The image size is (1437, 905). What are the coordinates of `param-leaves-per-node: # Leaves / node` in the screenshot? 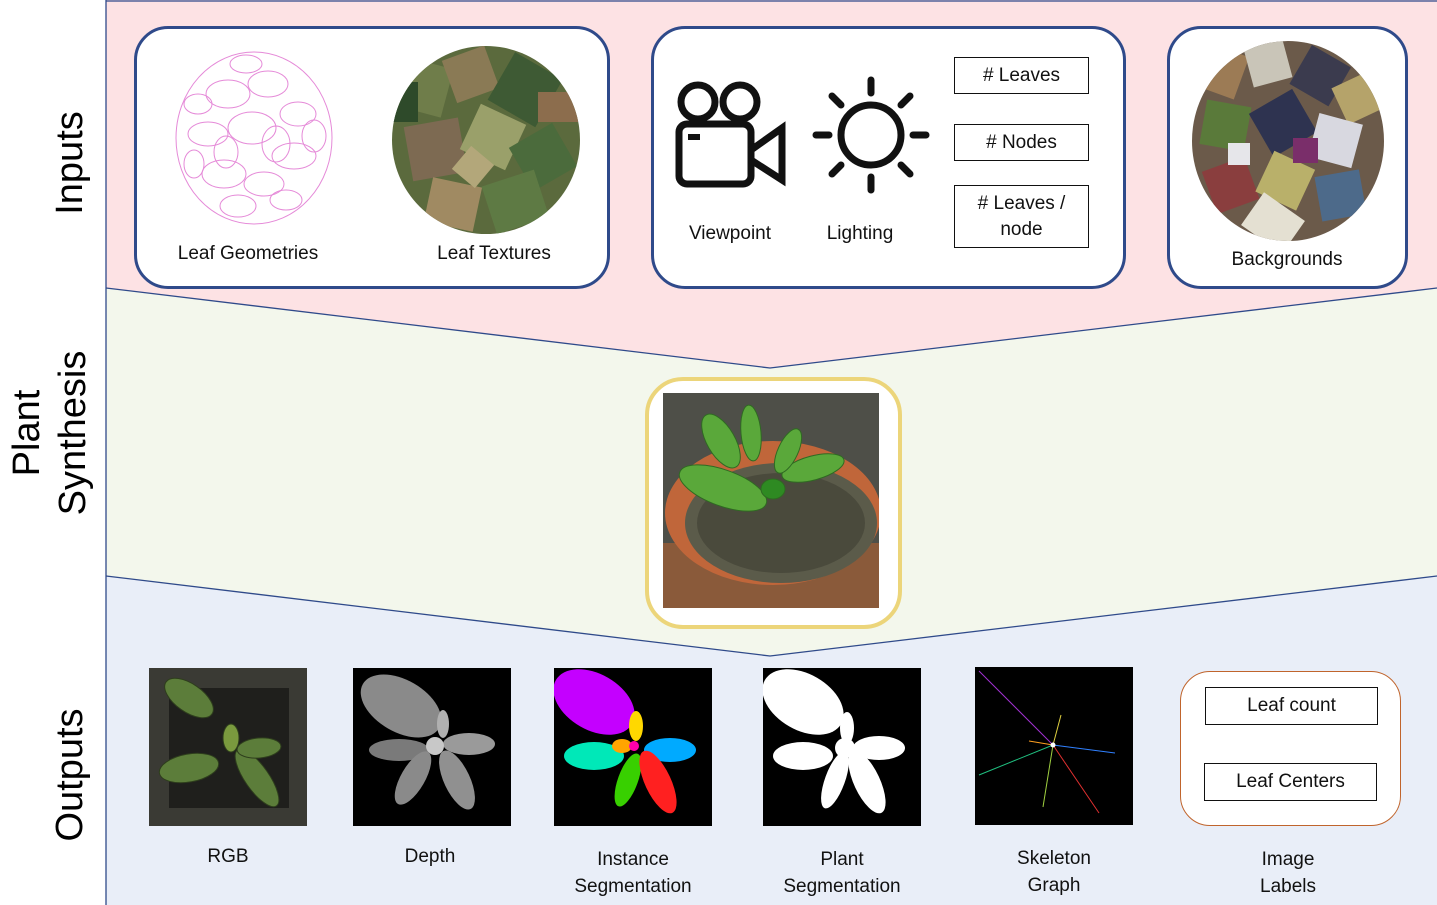 It's located at (1021, 216).